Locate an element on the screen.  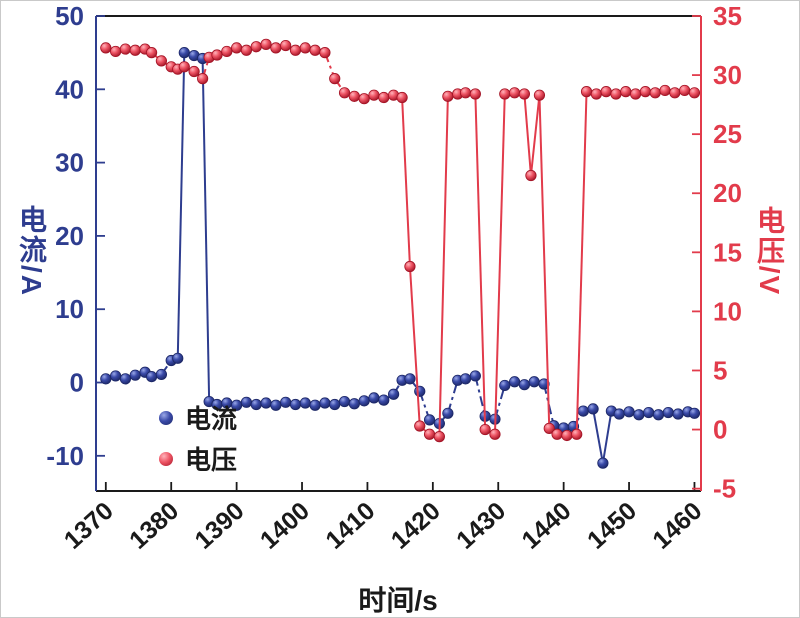
svg-text: -10 is located at coordinates (65, 456).